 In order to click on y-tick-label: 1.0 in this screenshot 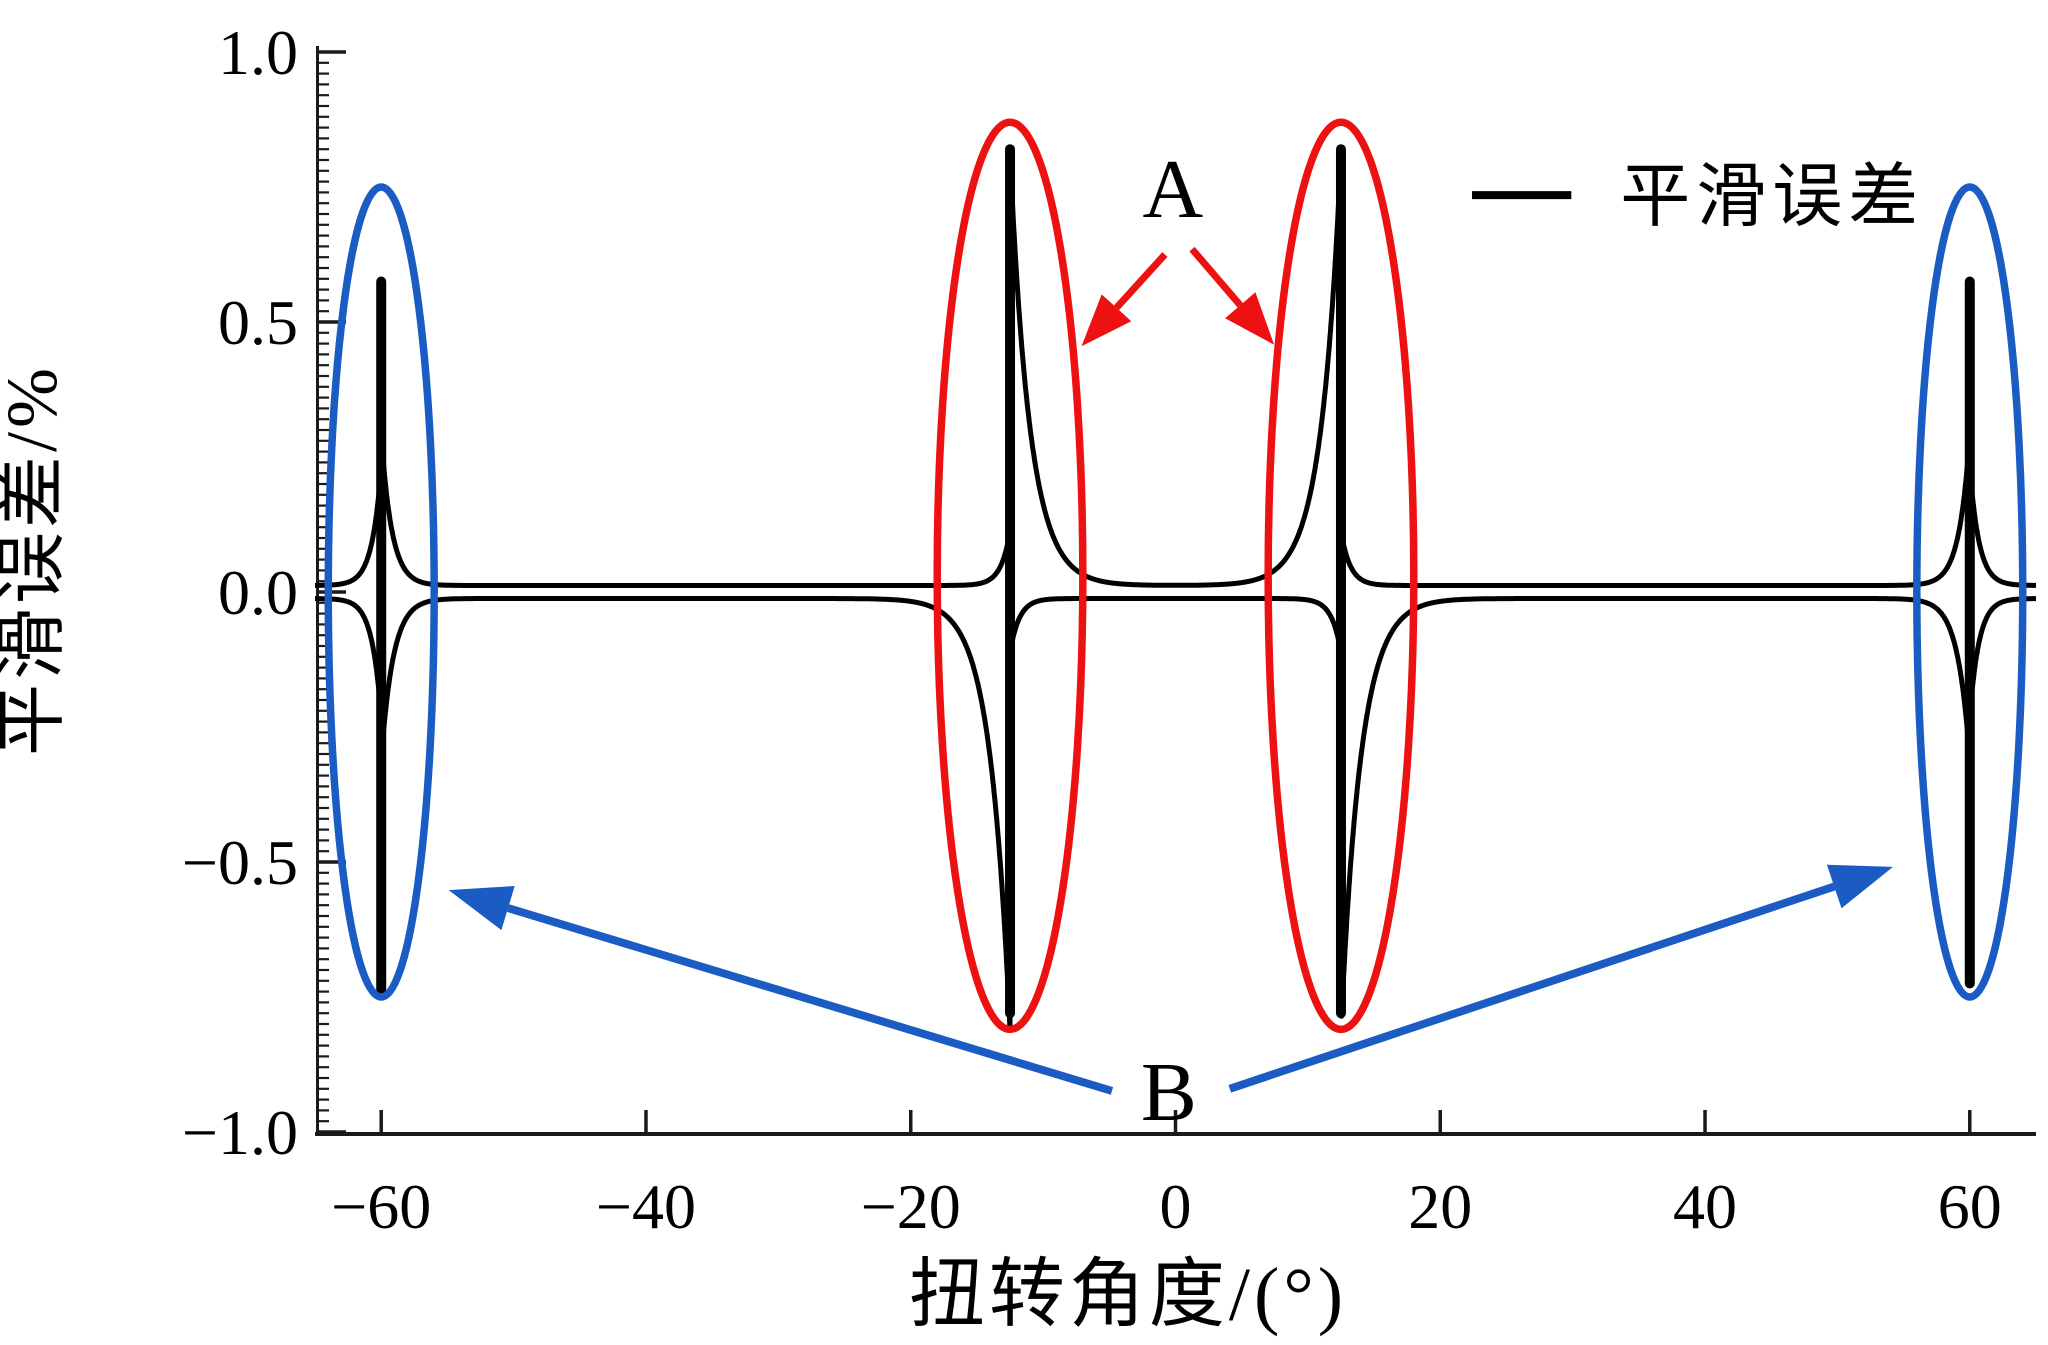, I will do `click(258, 52)`.